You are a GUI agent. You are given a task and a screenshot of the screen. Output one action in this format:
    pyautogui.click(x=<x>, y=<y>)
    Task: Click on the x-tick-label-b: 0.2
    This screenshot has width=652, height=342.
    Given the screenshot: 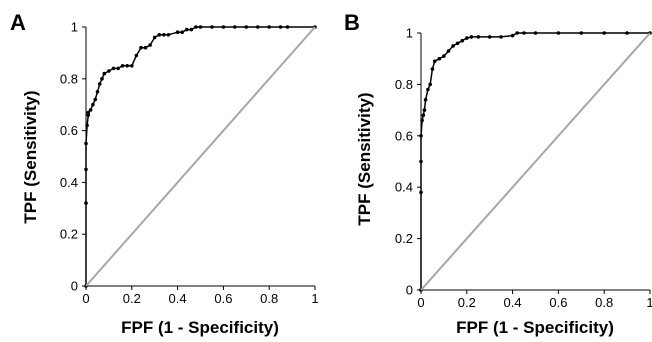 What is the action you would take?
    pyautogui.click(x=467, y=302)
    